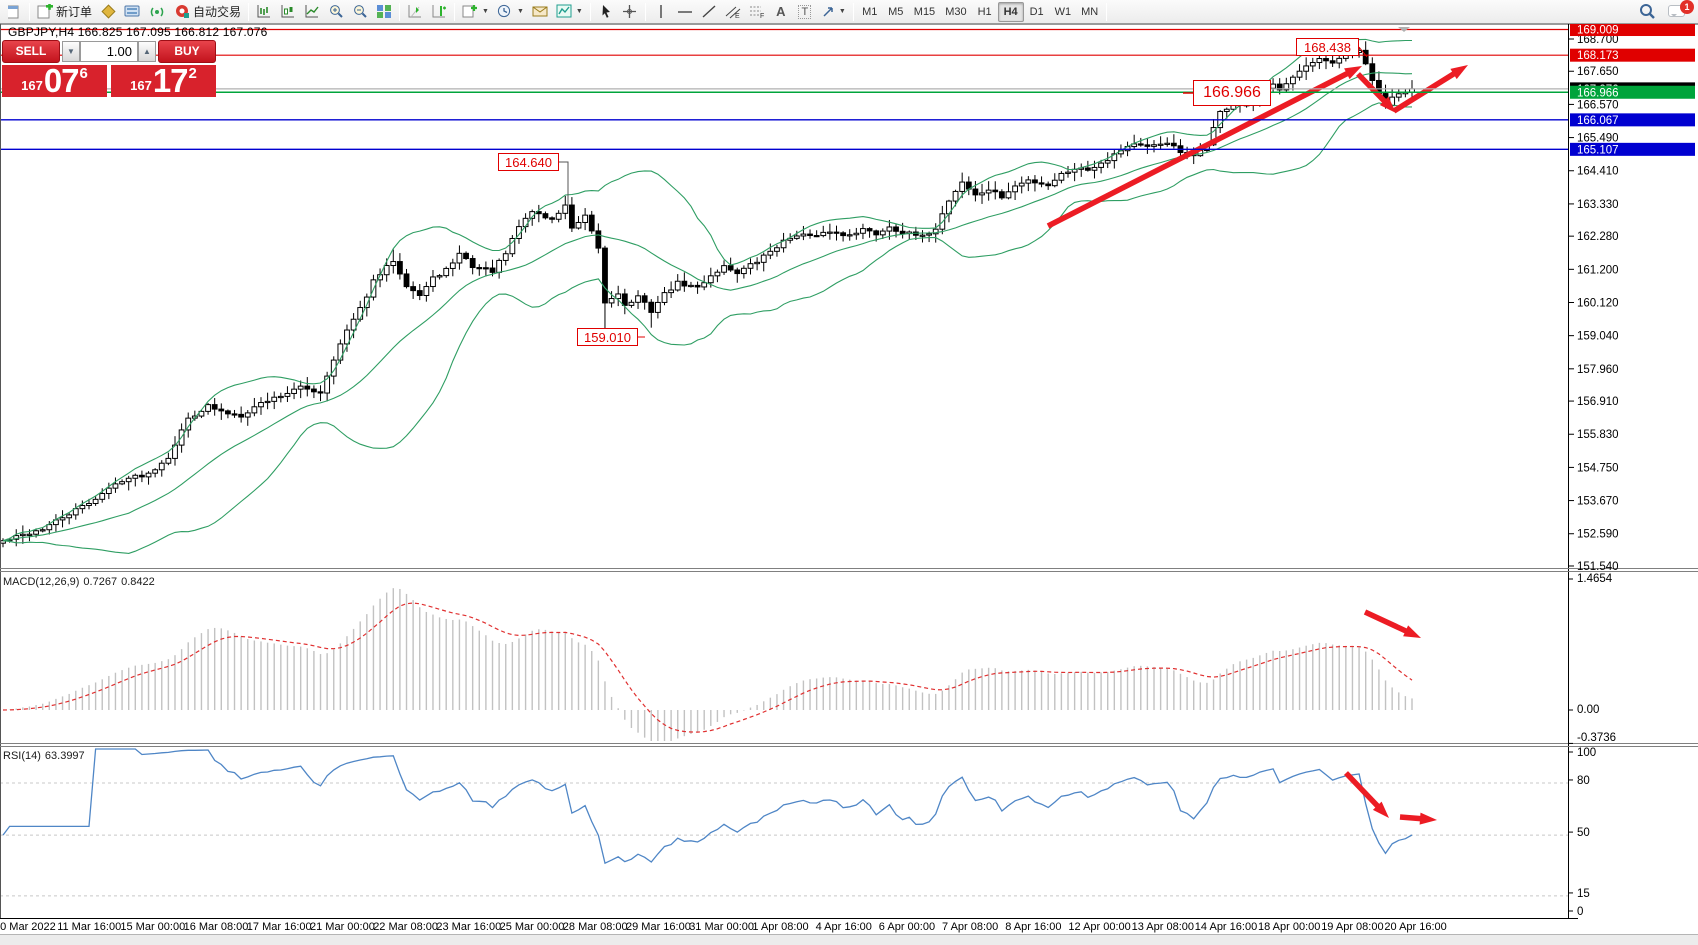 Image resolution: width=1698 pixels, height=945 pixels. I want to click on search-icon, so click(1647, 11).